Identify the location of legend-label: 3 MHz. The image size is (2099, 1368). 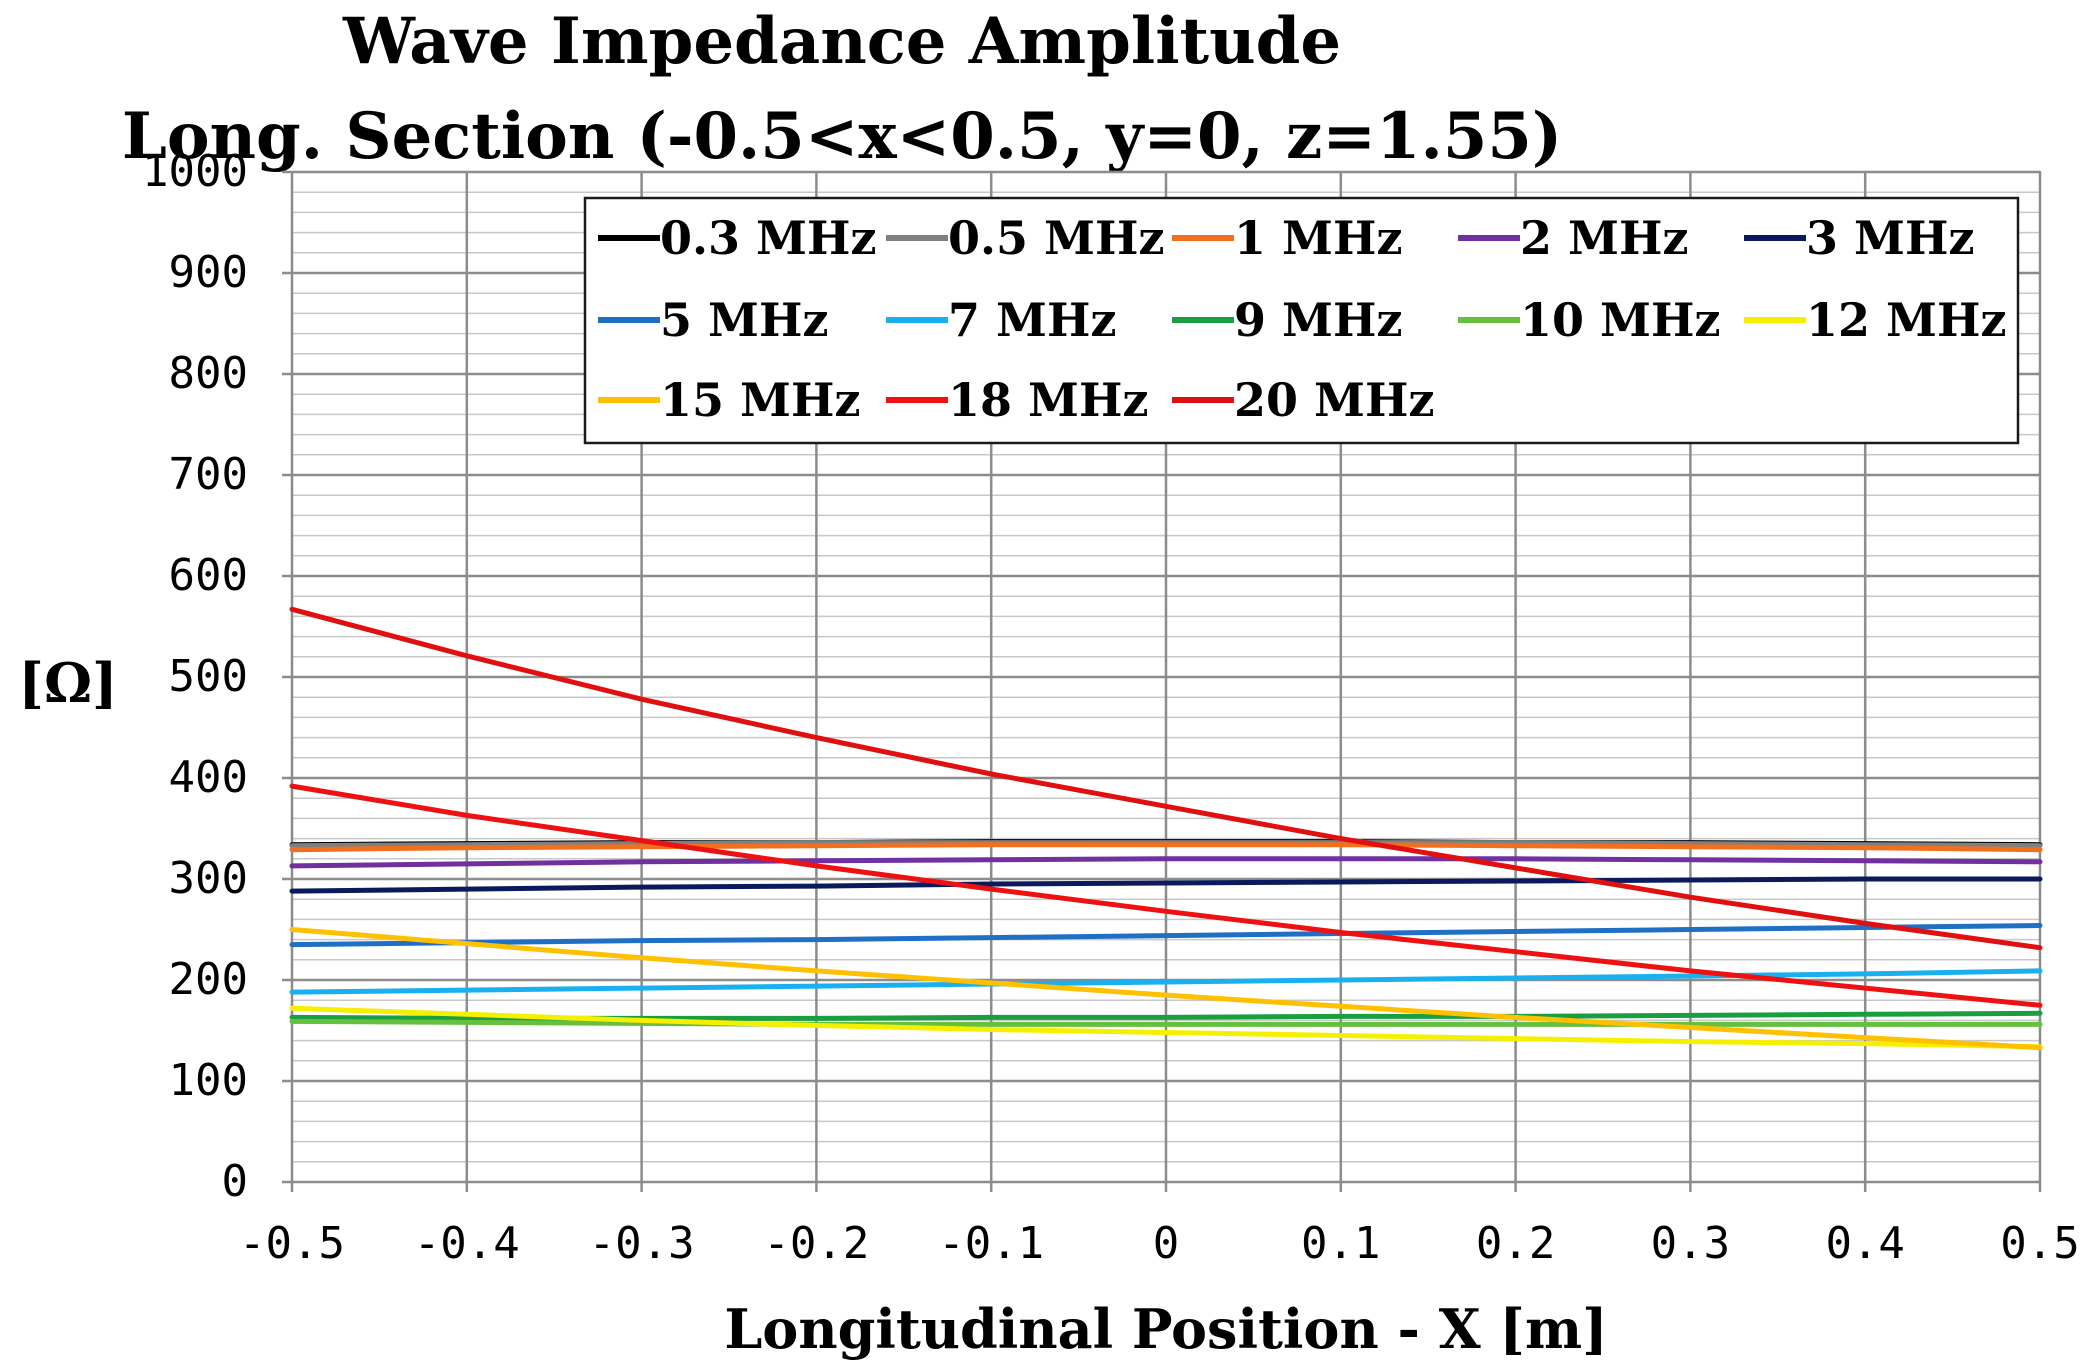
(1890, 238).